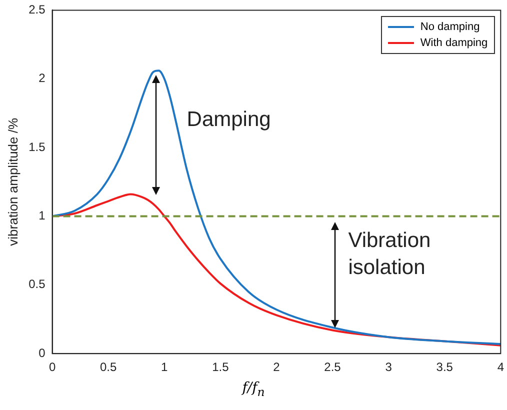 The height and width of the screenshot is (410, 507). Describe the element at coordinates (37, 284) in the screenshot. I see `y-tick-label: 0.5` at that location.